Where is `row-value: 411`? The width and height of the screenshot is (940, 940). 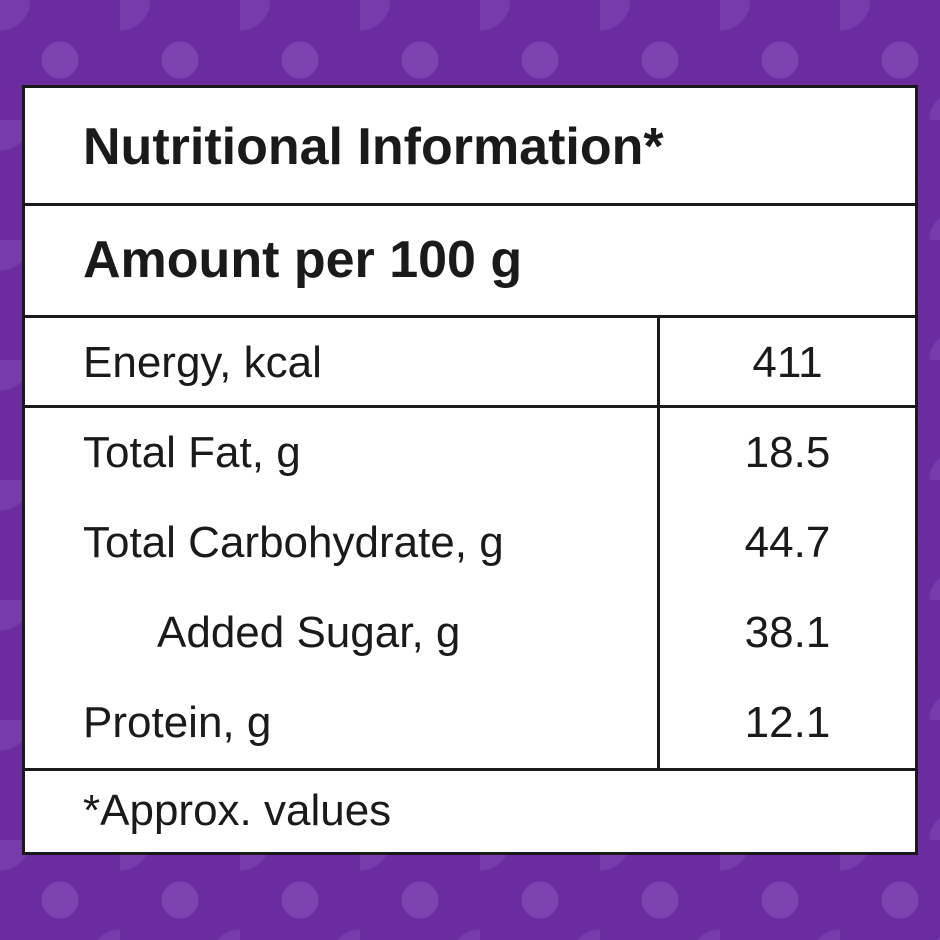
row-value: 411 is located at coordinates (787, 362).